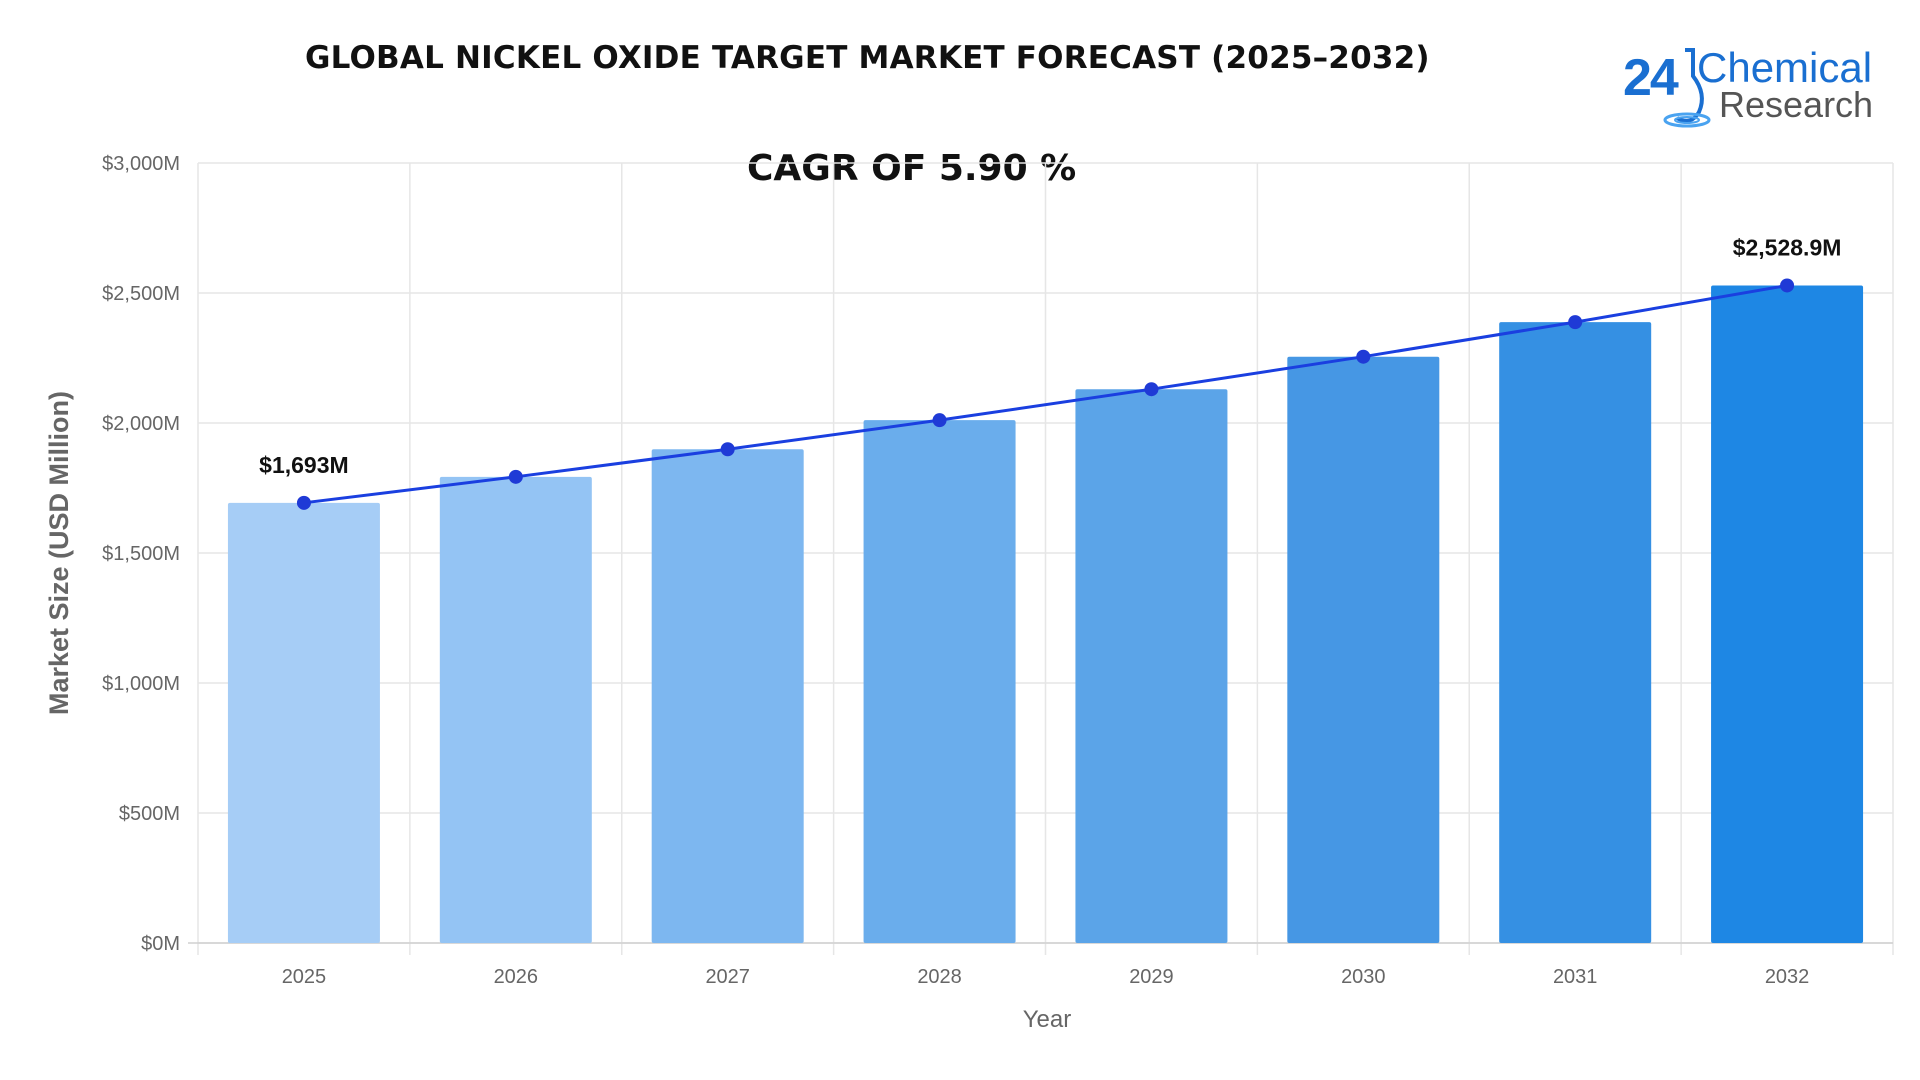  I want to click on x-tick-label: 2029, so click(1151, 977).